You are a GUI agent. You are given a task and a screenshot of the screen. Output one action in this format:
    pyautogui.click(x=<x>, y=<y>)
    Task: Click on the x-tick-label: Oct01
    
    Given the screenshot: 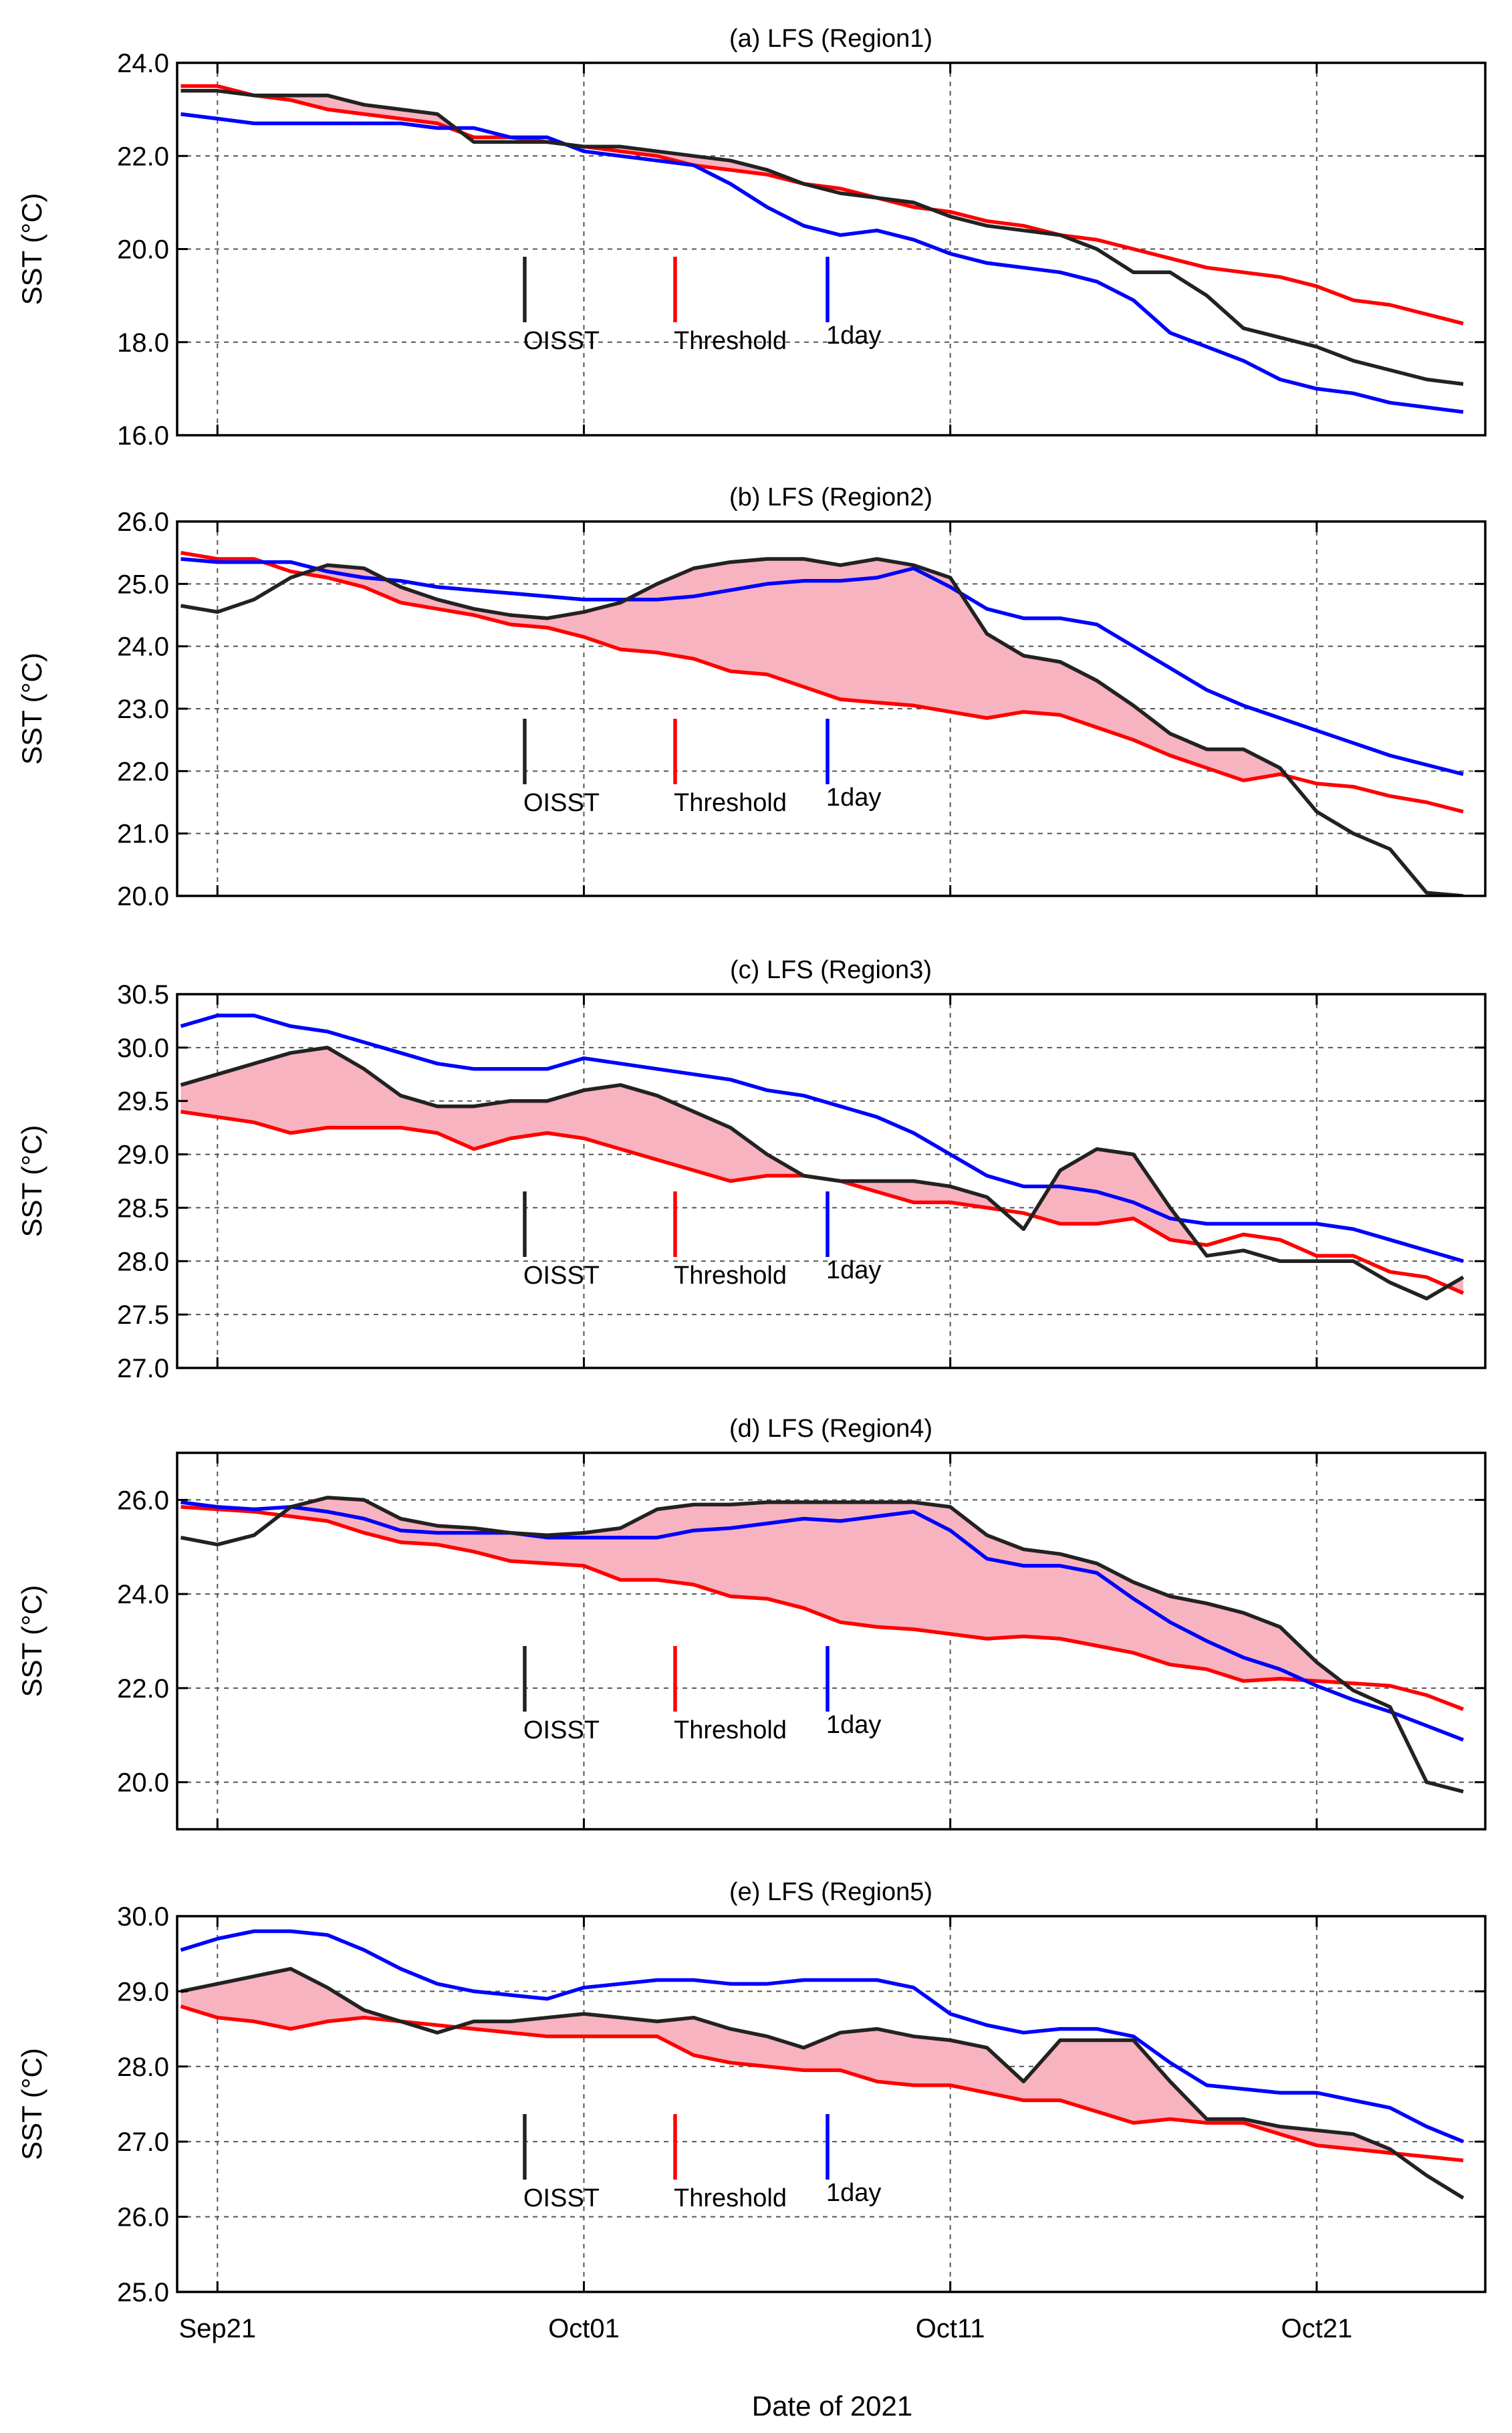 What is the action you would take?
    pyautogui.click(x=584, y=2328)
    